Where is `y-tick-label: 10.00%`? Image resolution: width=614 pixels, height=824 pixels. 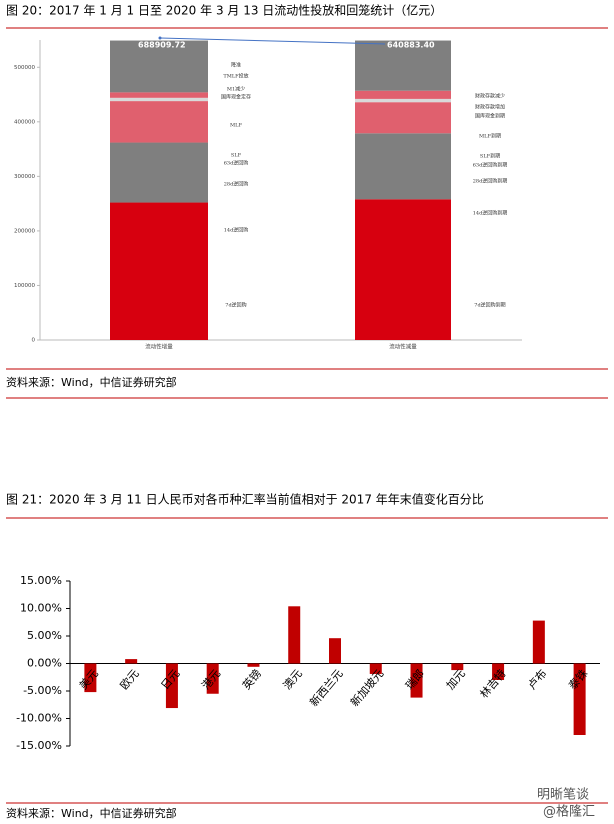
y-tick-label: 10.00% is located at coordinates (41, 608).